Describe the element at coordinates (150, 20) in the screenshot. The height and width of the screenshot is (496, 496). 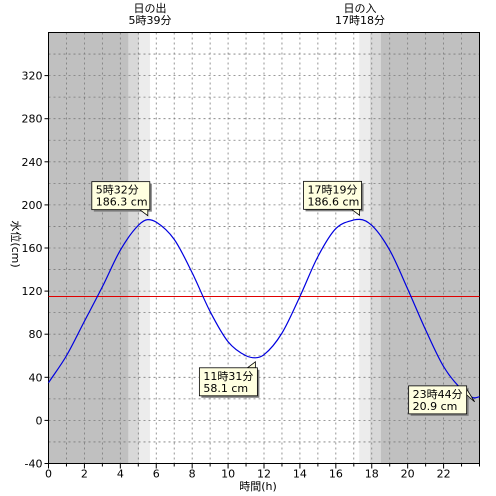
I see `sunrise-time: 5時39分` at that location.